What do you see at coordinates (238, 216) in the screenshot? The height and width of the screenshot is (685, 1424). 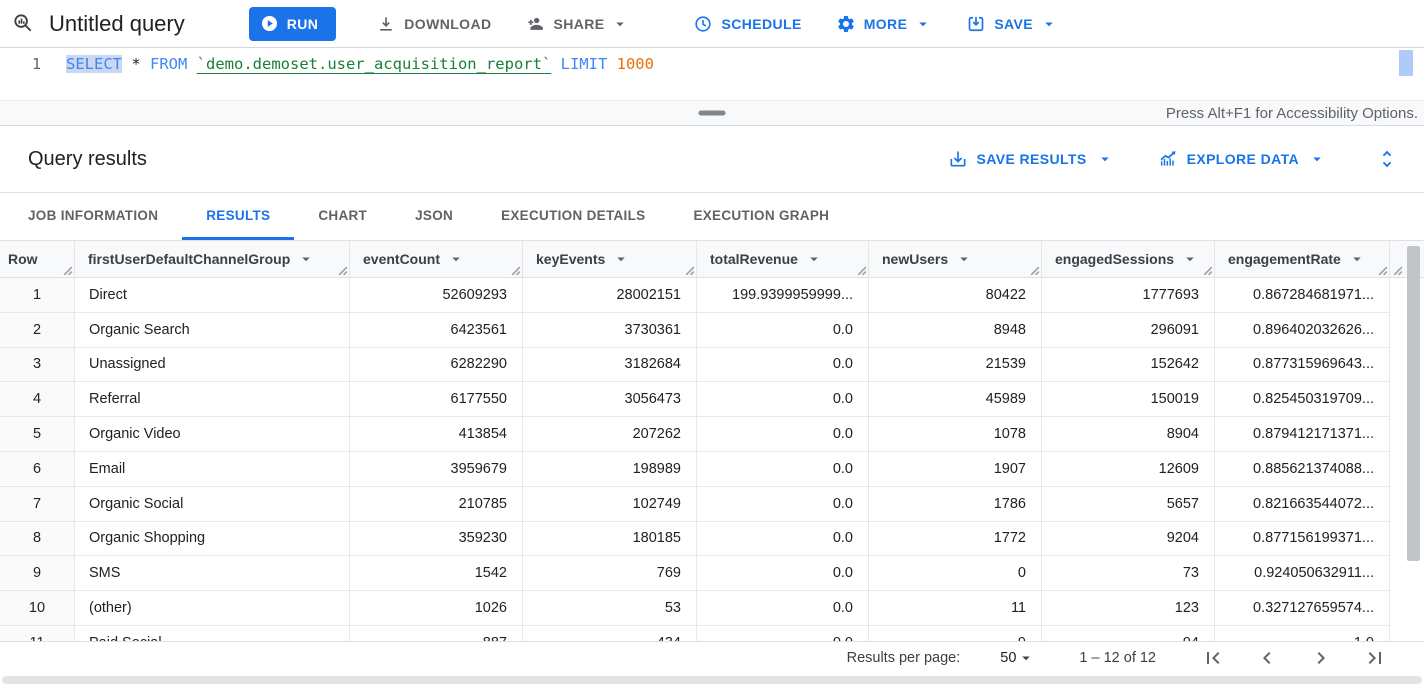 I see `tab-results: RESULTS` at bounding box center [238, 216].